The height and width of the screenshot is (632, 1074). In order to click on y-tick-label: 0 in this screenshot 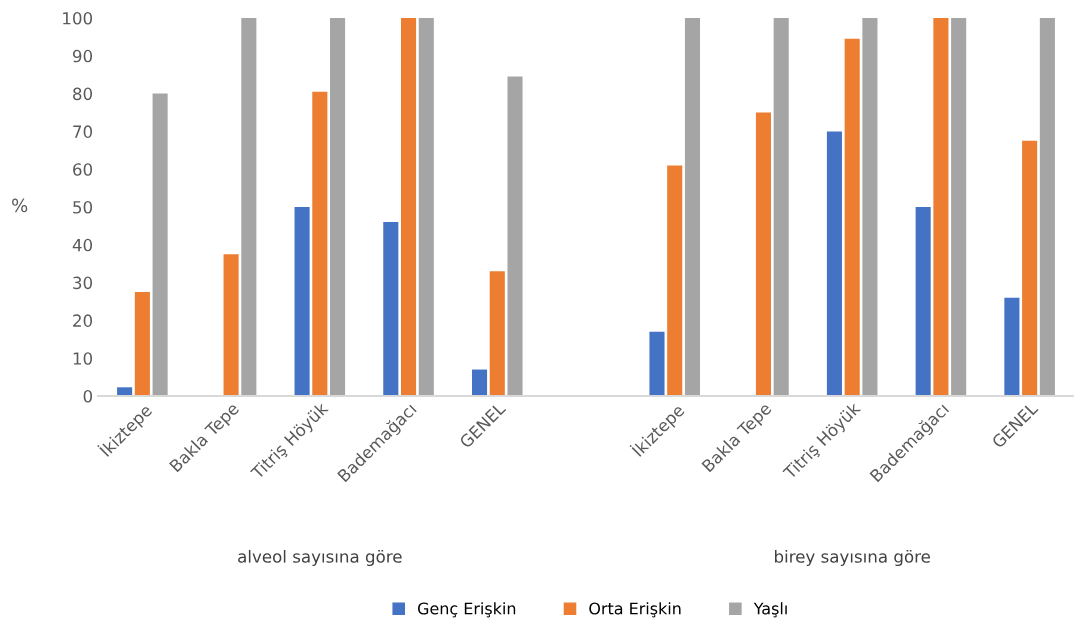, I will do `click(88, 396)`.